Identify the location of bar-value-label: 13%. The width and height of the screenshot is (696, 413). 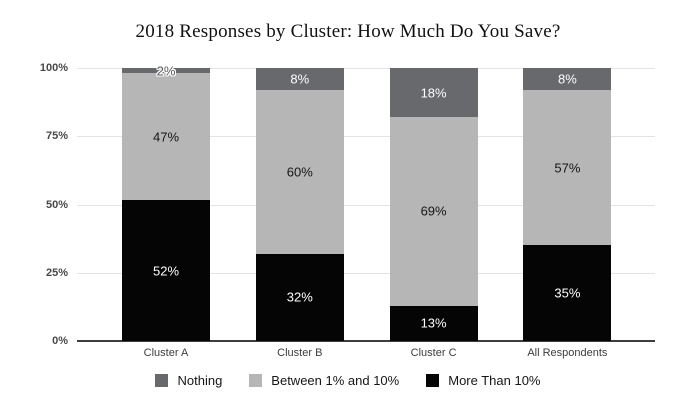
(433, 323).